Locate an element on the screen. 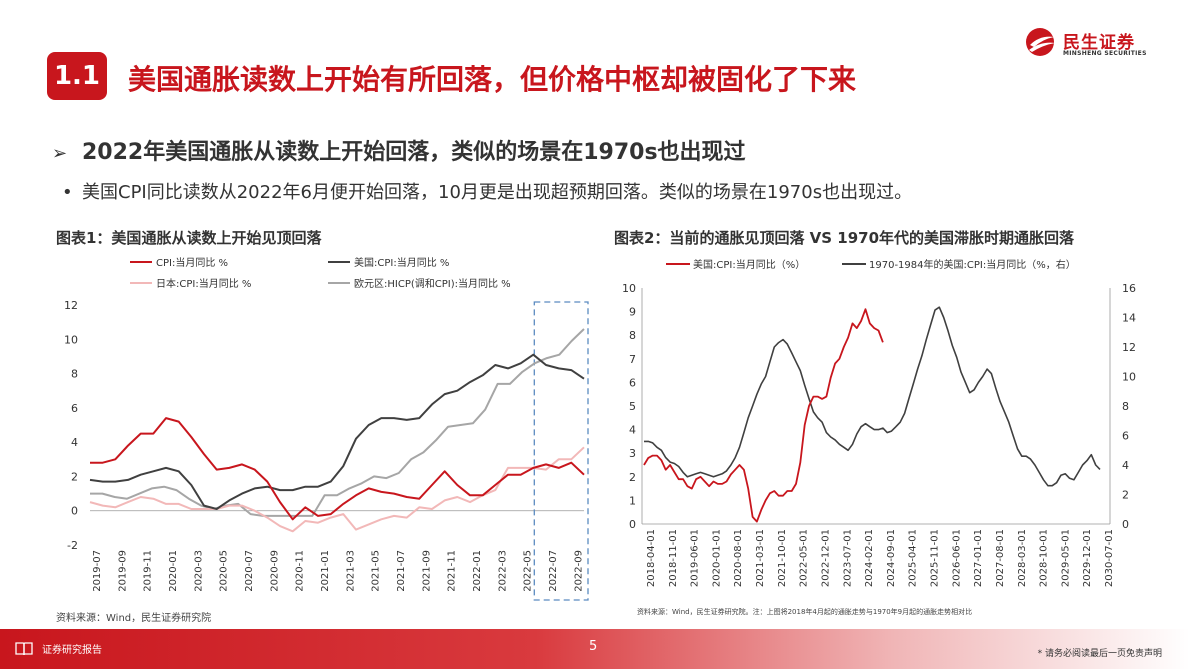  x-tick-label: 2029-05-01 is located at coordinates (1065, 558).